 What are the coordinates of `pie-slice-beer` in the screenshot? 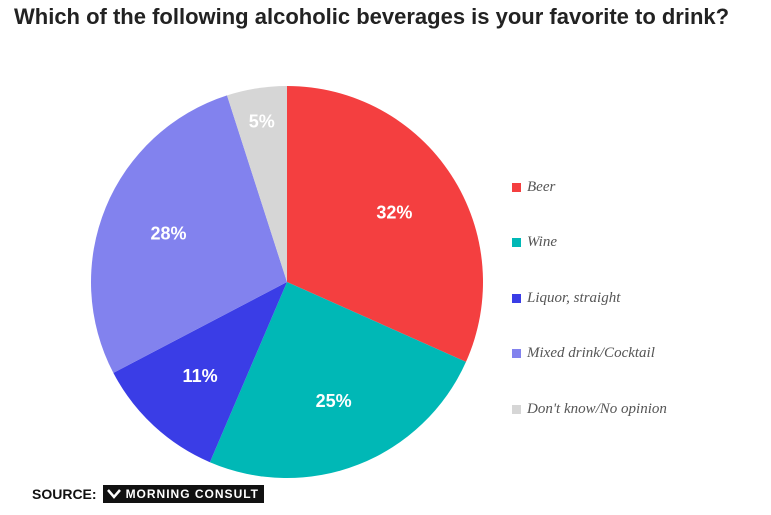 It's located at (385, 224).